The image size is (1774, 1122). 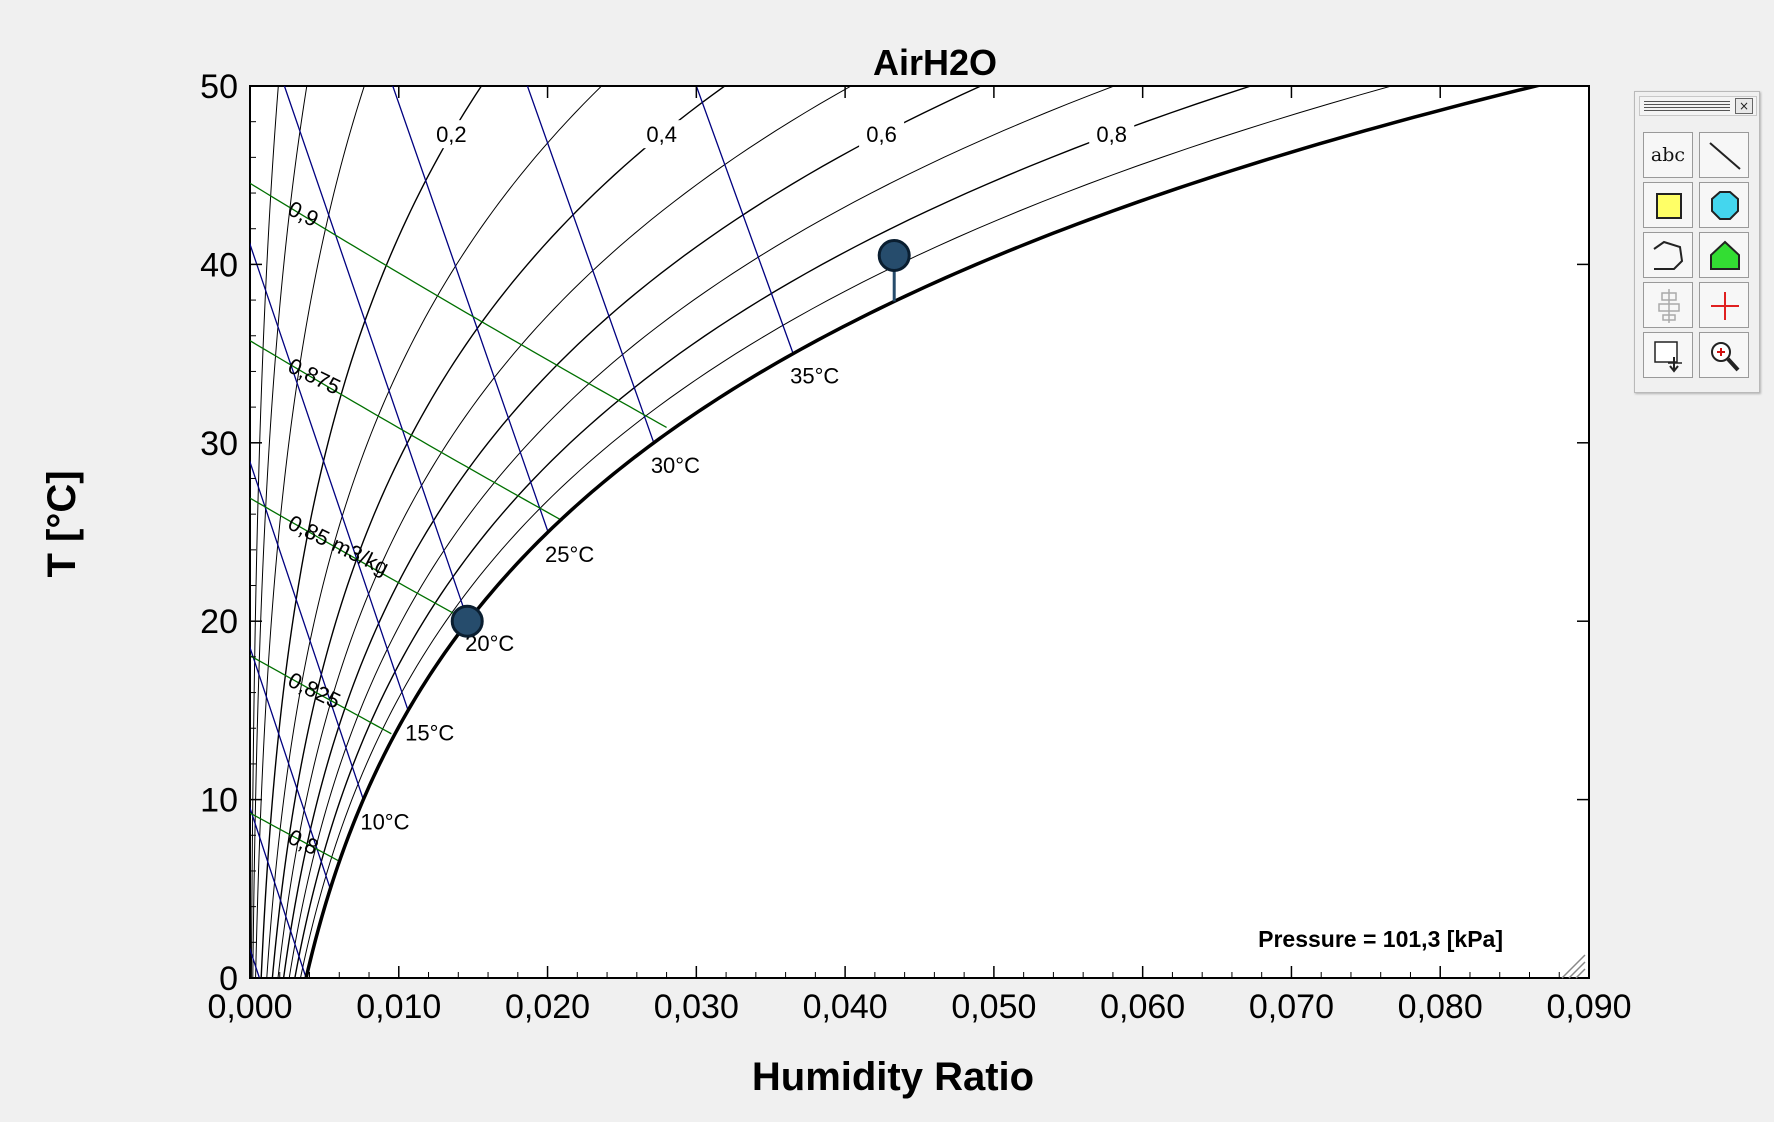 I want to click on zoom-tool-button, so click(x=1724, y=355).